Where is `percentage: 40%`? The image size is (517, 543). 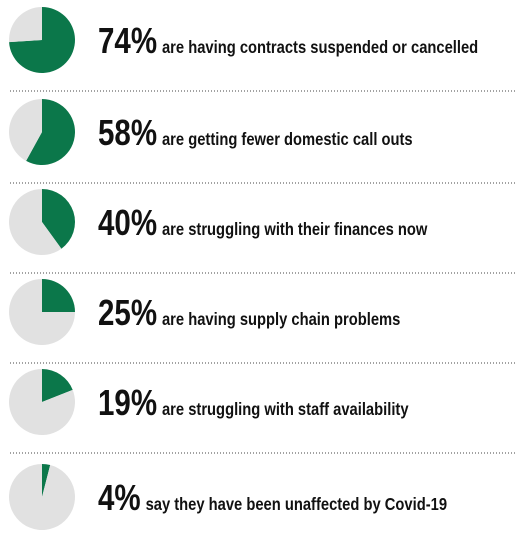
percentage: 40% is located at coordinates (127, 222).